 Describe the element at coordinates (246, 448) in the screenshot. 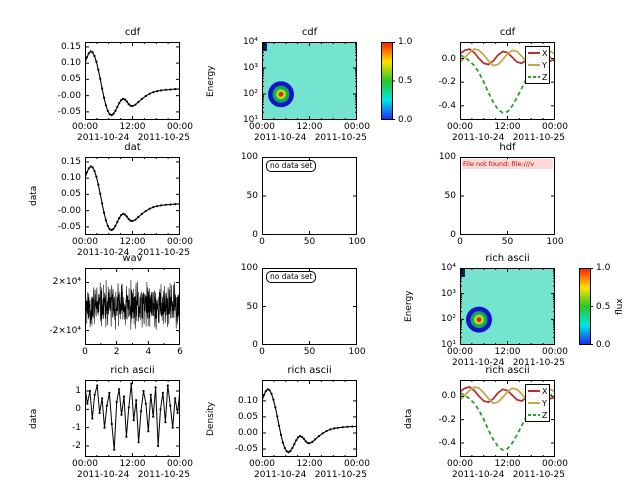

I see `y-tick-label: -0.05` at that location.